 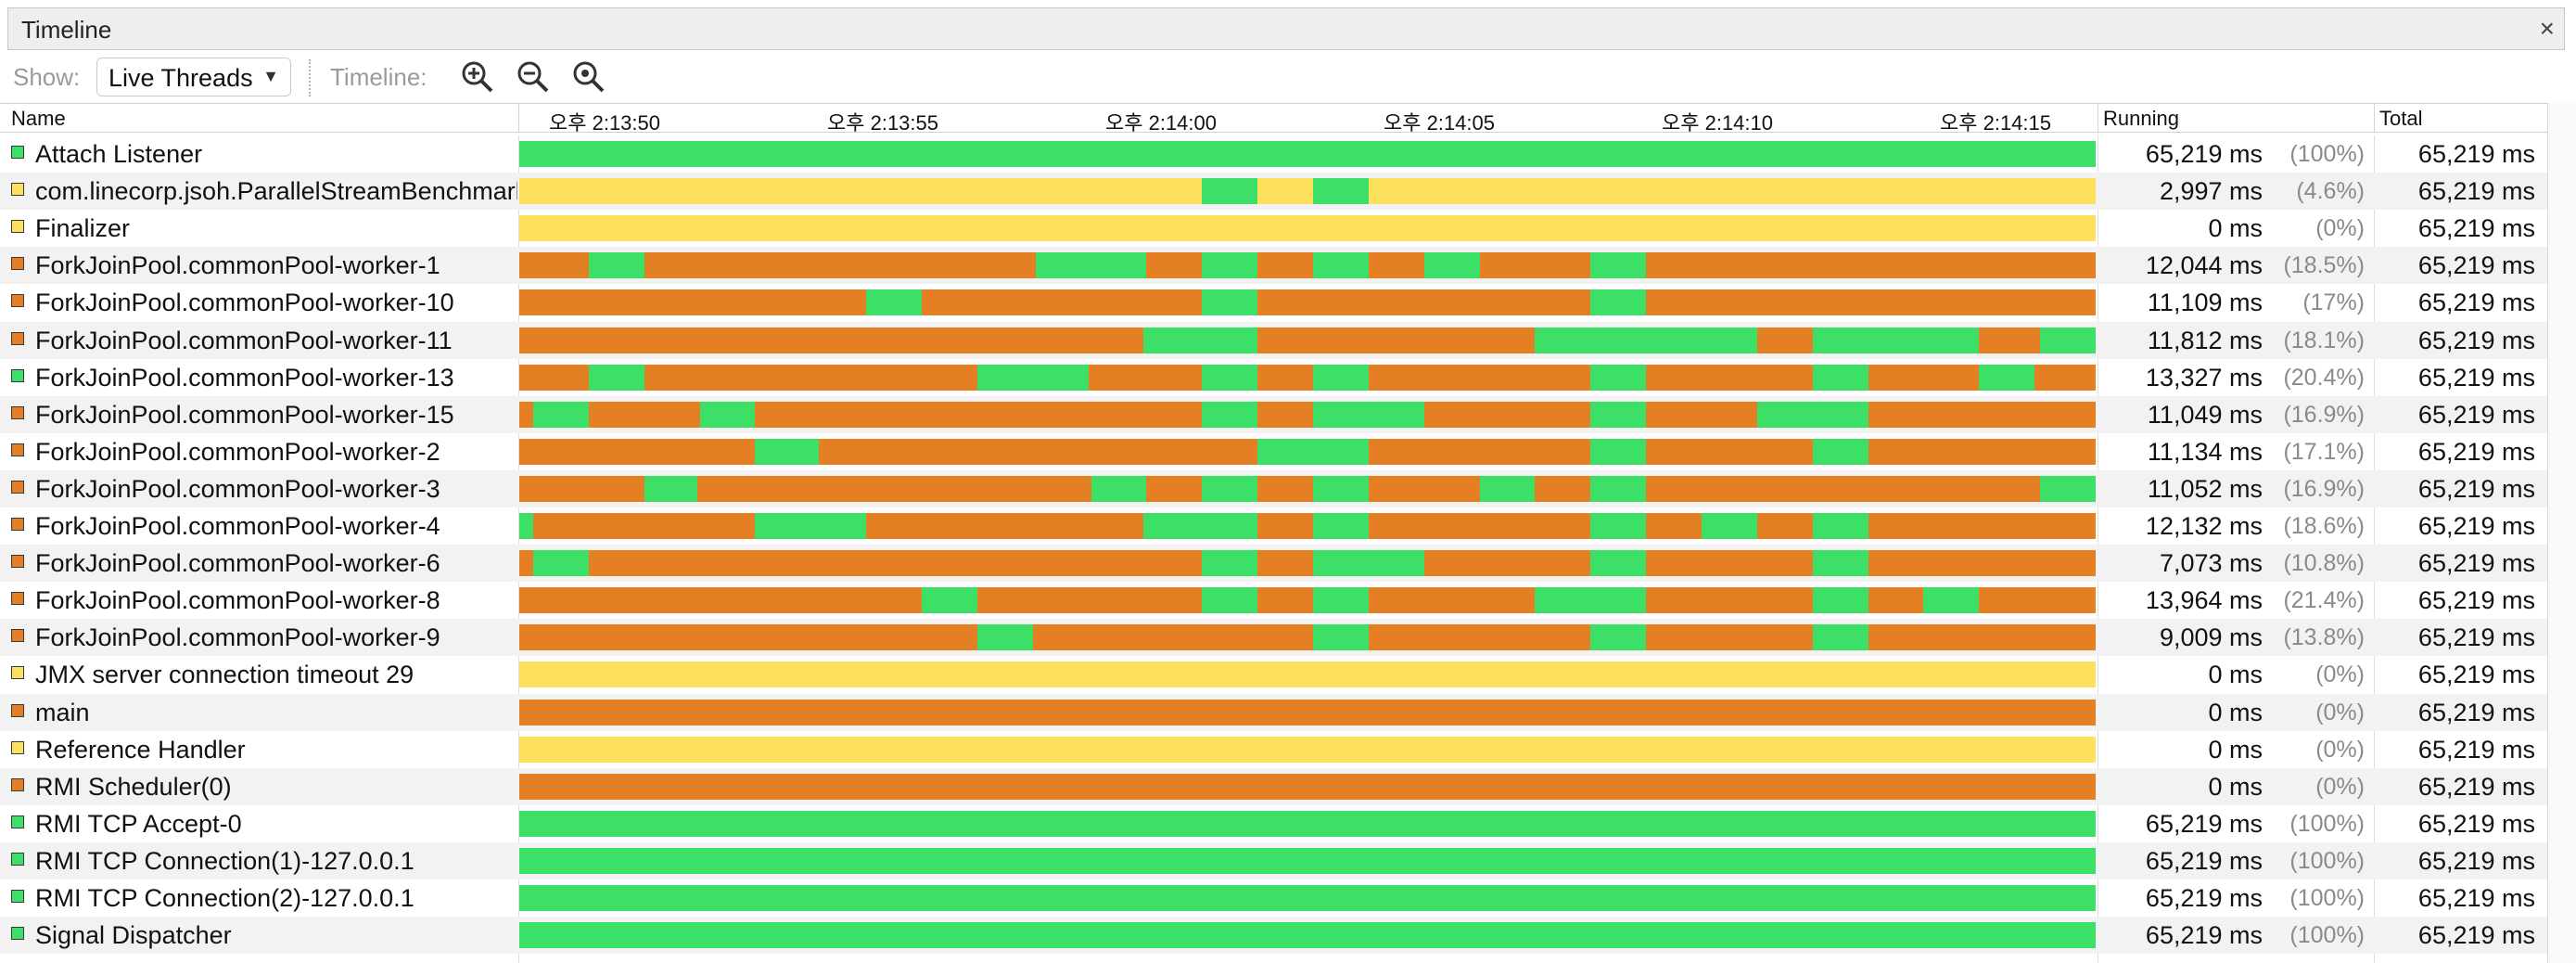 What do you see at coordinates (140, 749) in the screenshot?
I see `thread-name: Reference Handler` at bounding box center [140, 749].